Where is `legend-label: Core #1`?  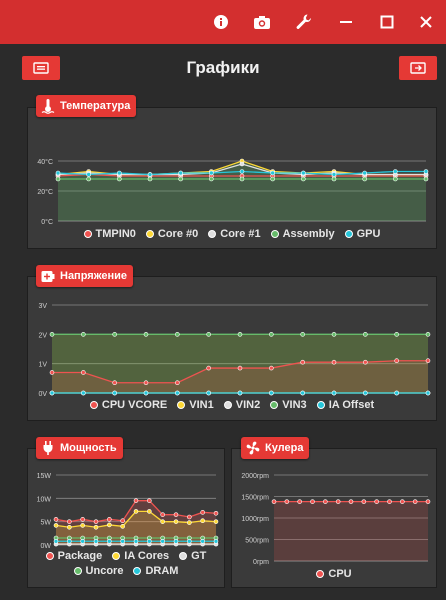 legend-label: Core #1 is located at coordinates (240, 233).